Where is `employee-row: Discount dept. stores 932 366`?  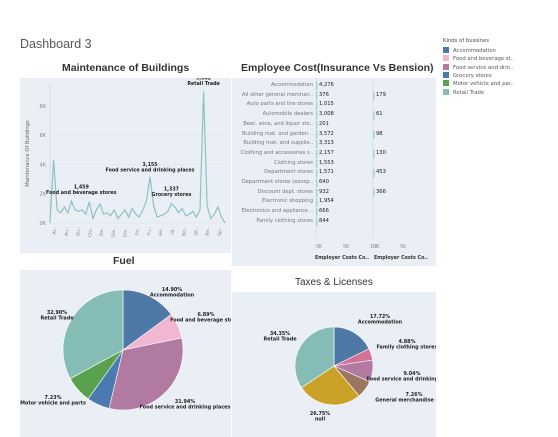
employee-row: Discount dept. stores 932 366 is located at coordinates (334, 194).